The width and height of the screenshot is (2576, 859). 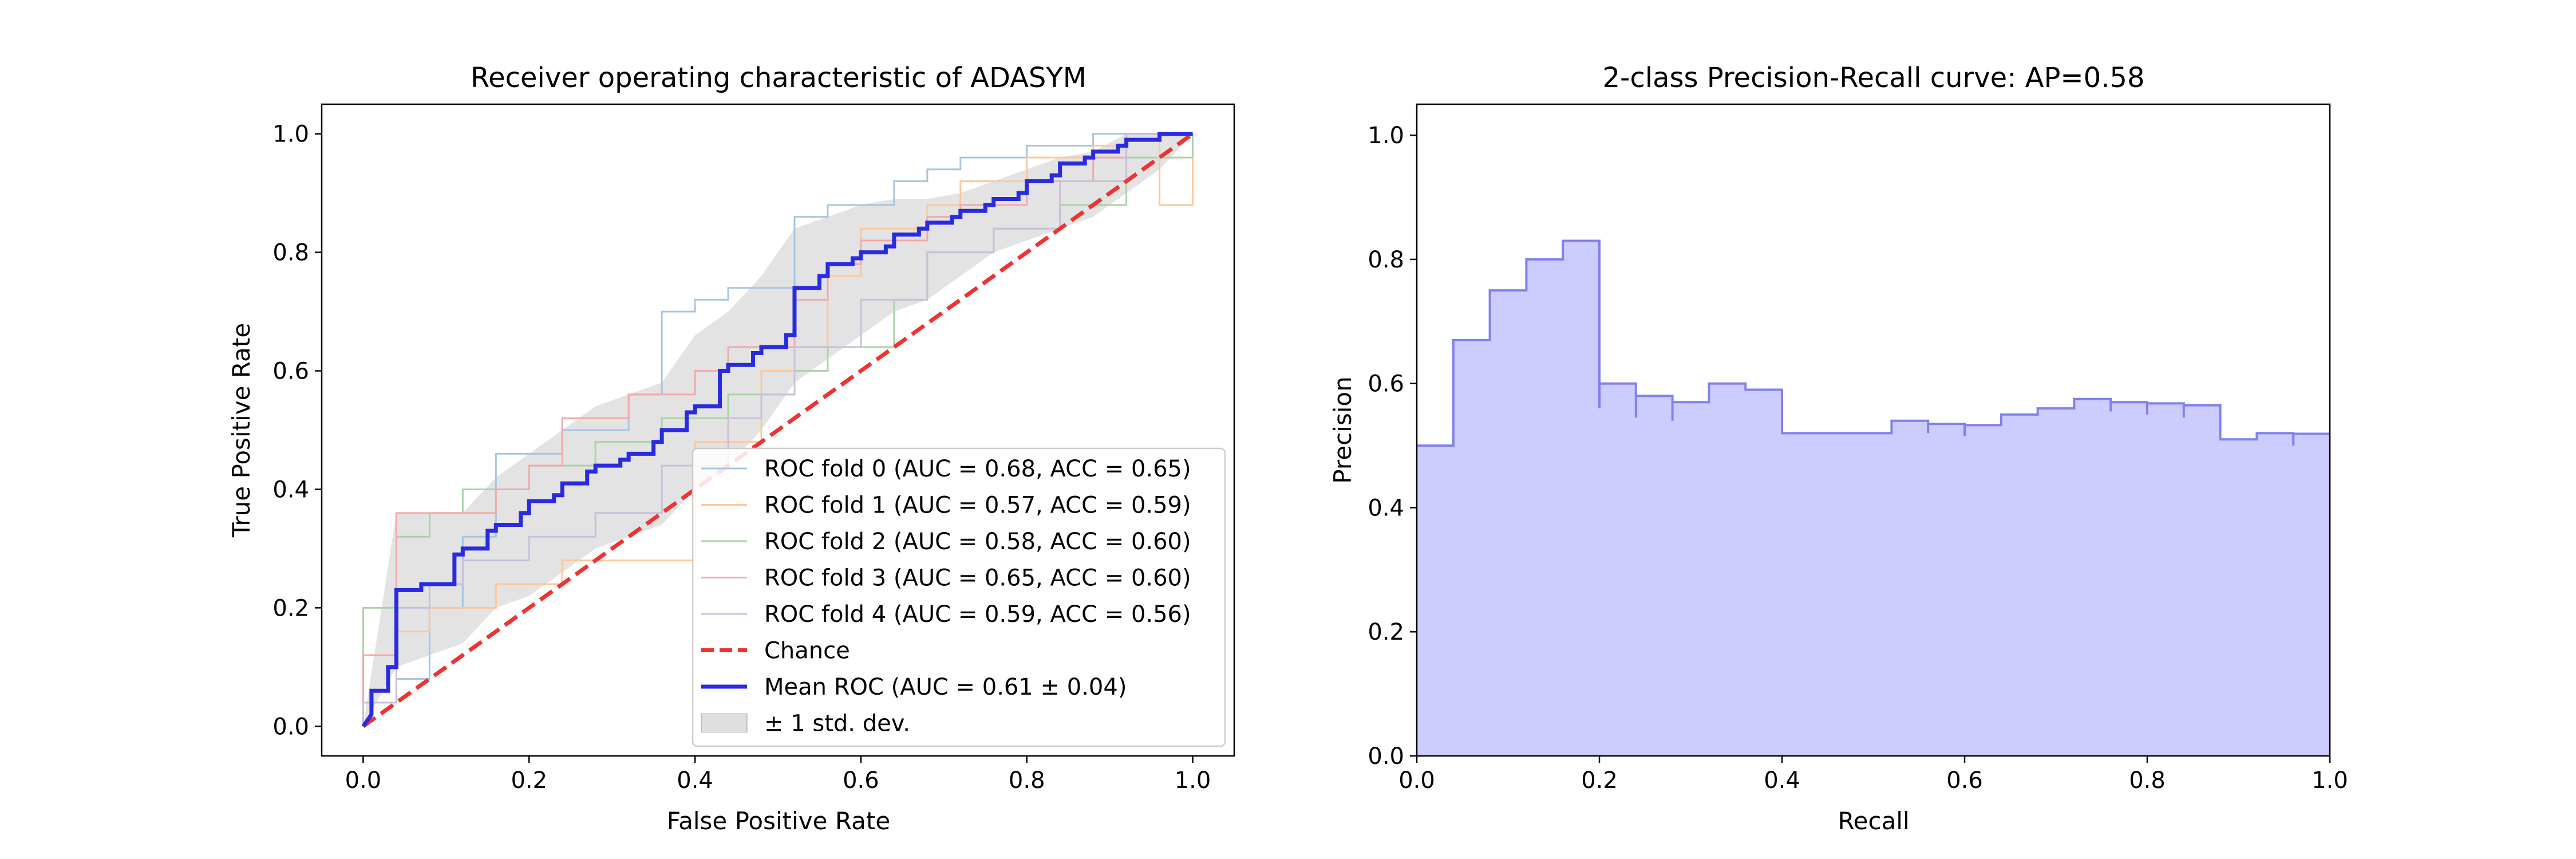 What do you see at coordinates (977, 469) in the screenshot?
I see `legend-label-0: ROC fold 0 (AUC = 0.68, ACC = 0.65)` at bounding box center [977, 469].